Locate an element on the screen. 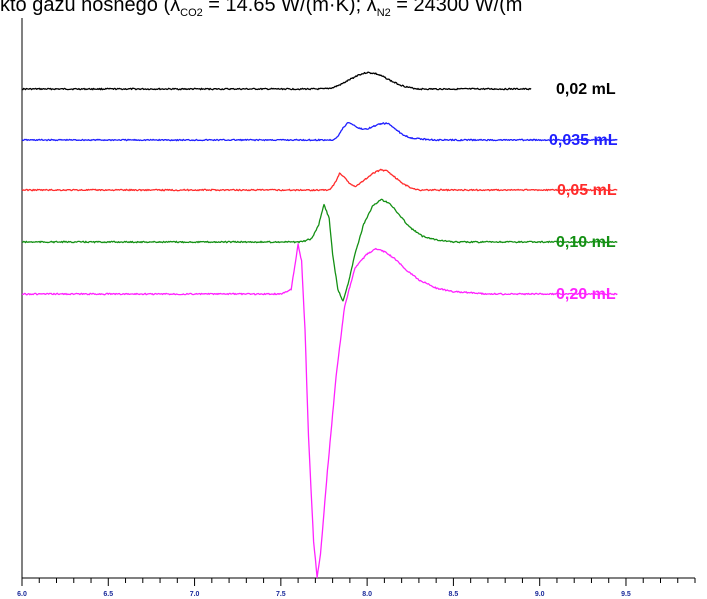 The width and height of the screenshot is (707, 599). series-label-2: 0,035 mL is located at coordinates (583, 140).